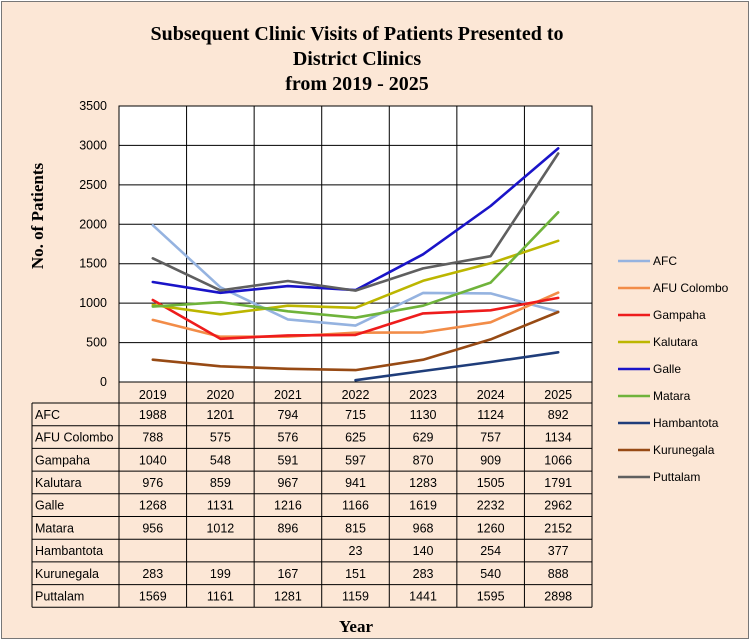  What do you see at coordinates (93, 303) in the screenshot?
I see `y-tick-label: 1000` at bounding box center [93, 303].